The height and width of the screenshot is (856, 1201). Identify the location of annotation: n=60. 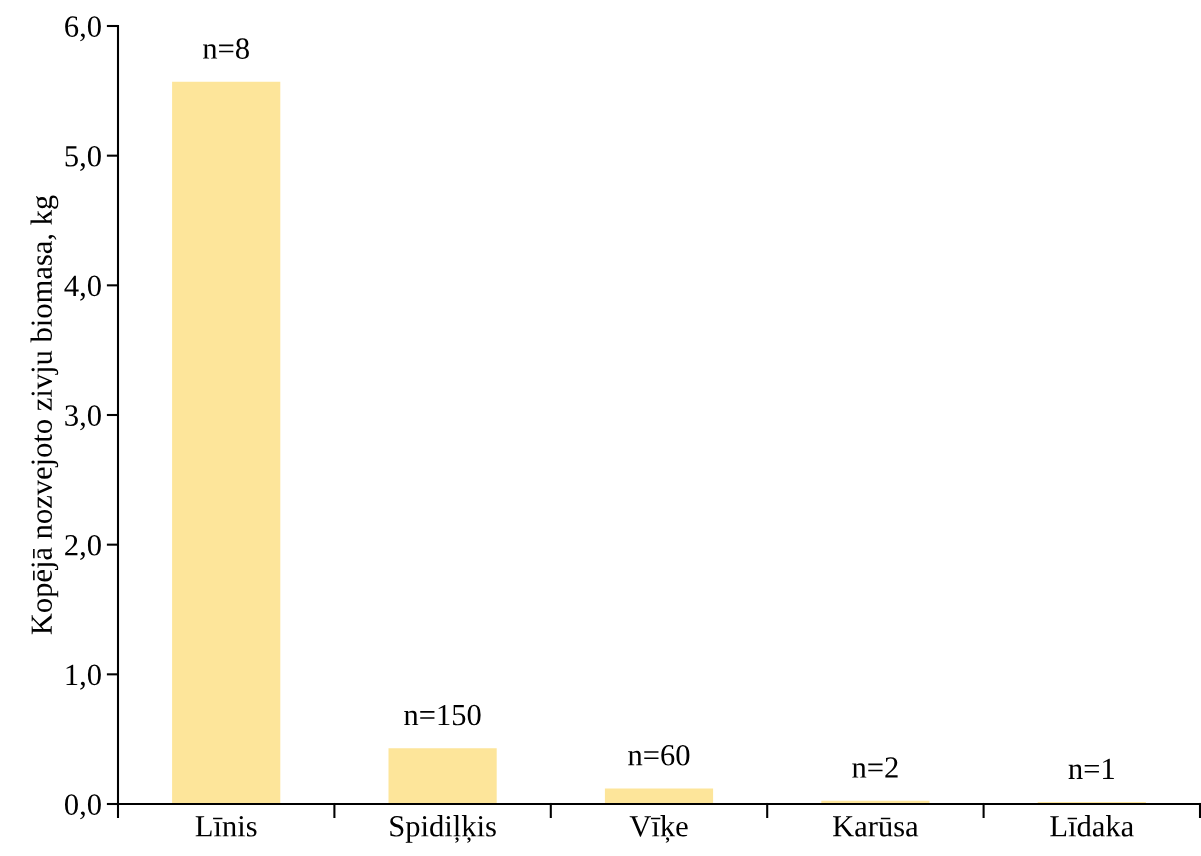
(659, 755).